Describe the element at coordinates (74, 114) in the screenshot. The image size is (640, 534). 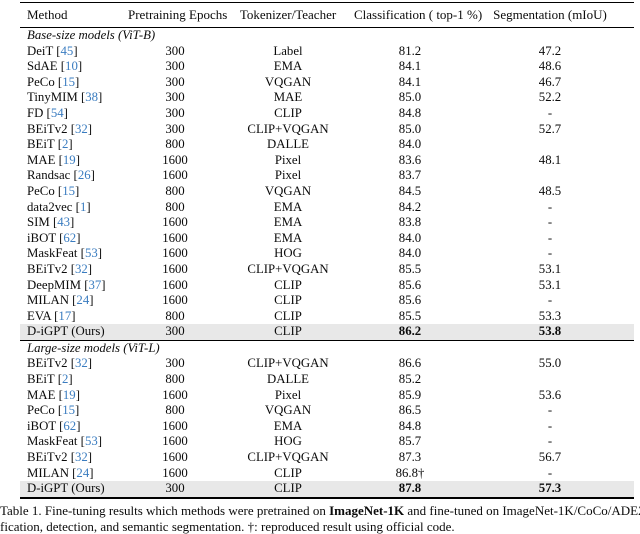
I see `method-cell: FD [54]` at that location.